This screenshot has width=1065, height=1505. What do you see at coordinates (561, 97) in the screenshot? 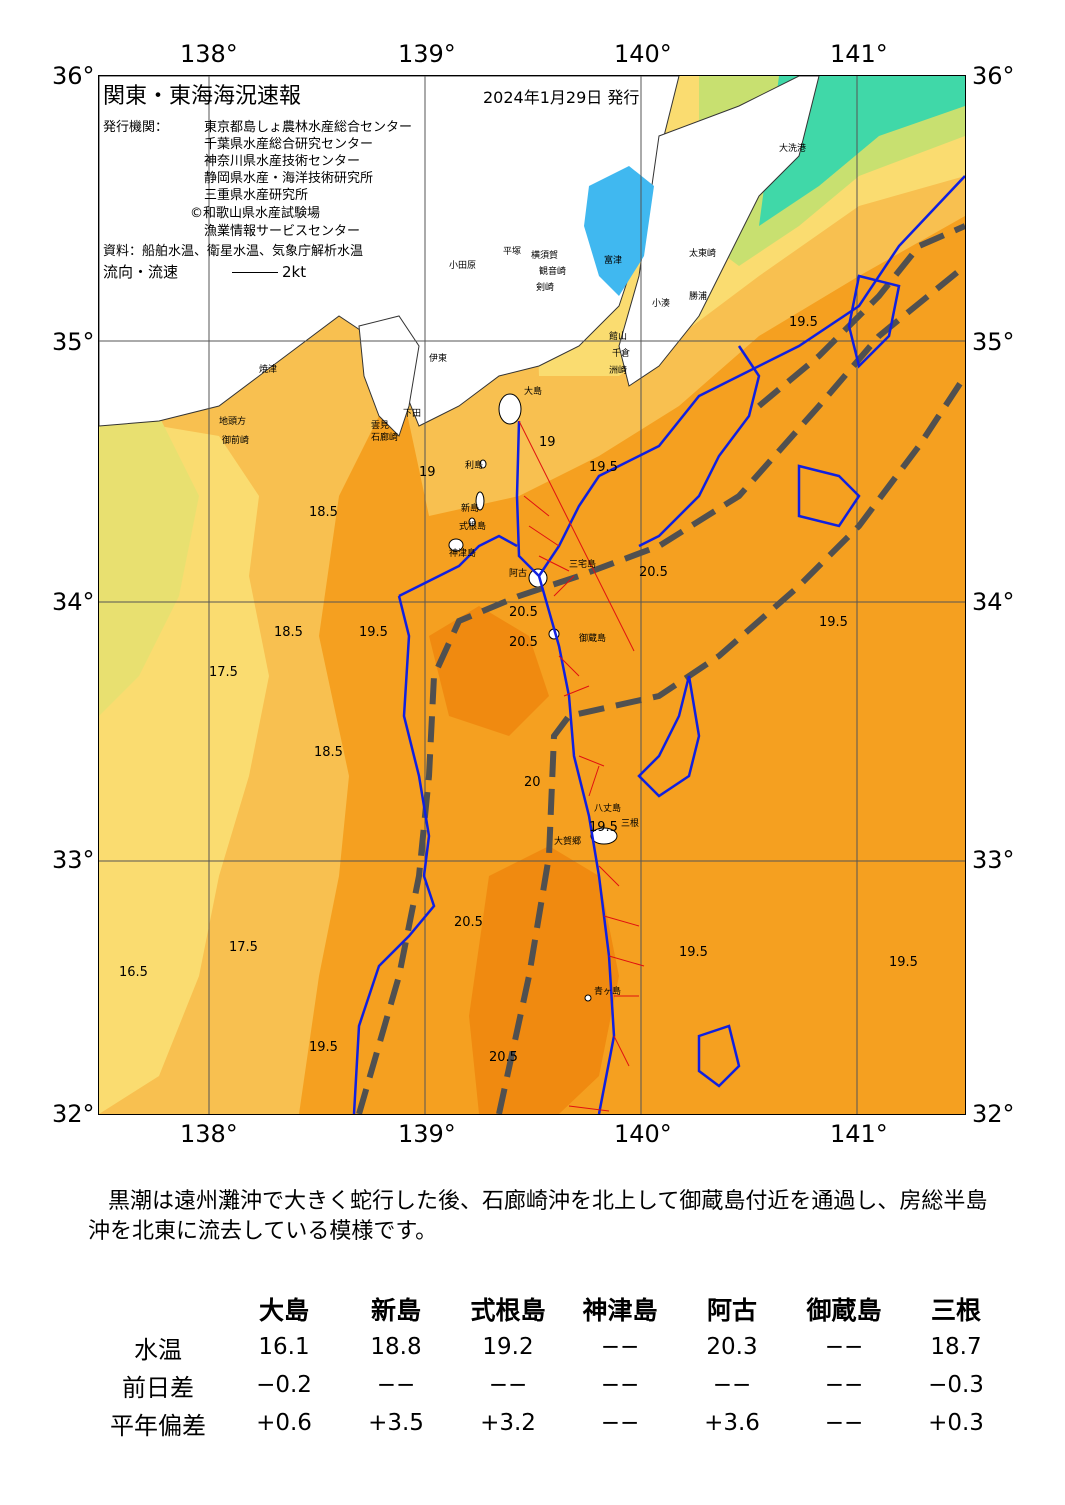
I see `issue-date: 2024年1月29日 発行` at bounding box center [561, 97].